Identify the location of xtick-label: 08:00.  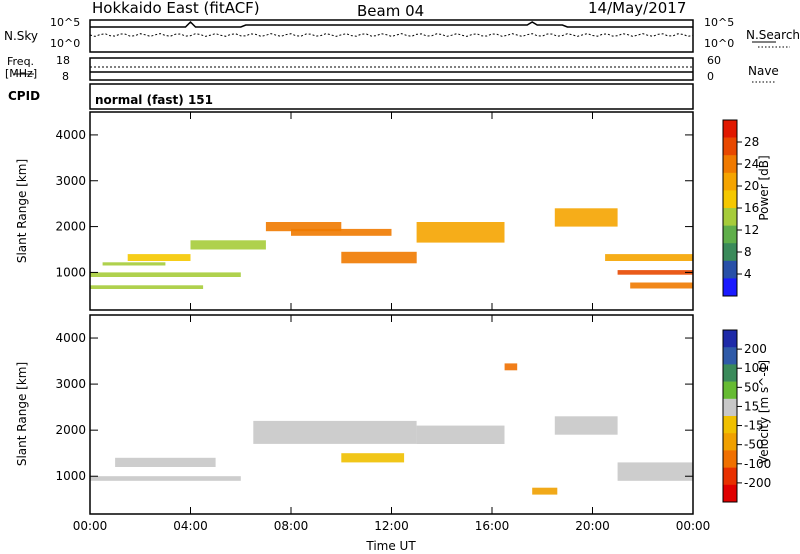
(291, 526).